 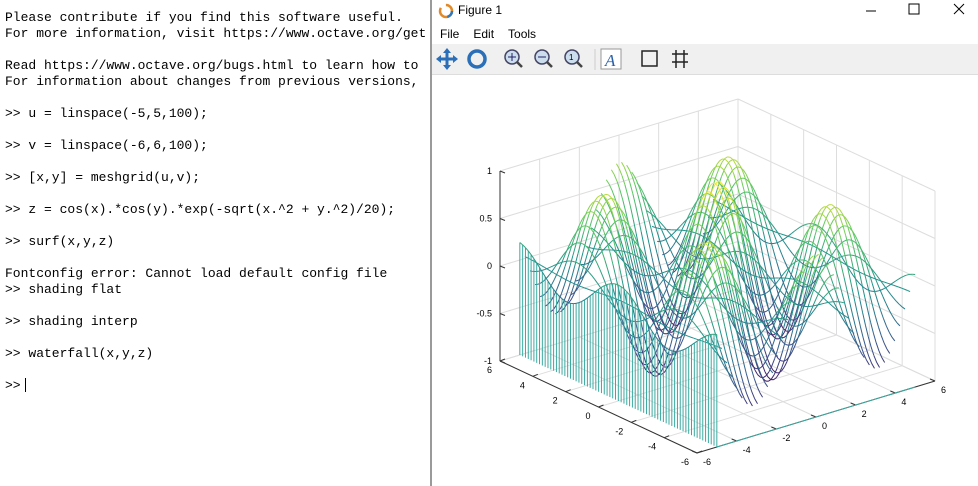 I want to click on zoom-out, so click(x=543, y=58).